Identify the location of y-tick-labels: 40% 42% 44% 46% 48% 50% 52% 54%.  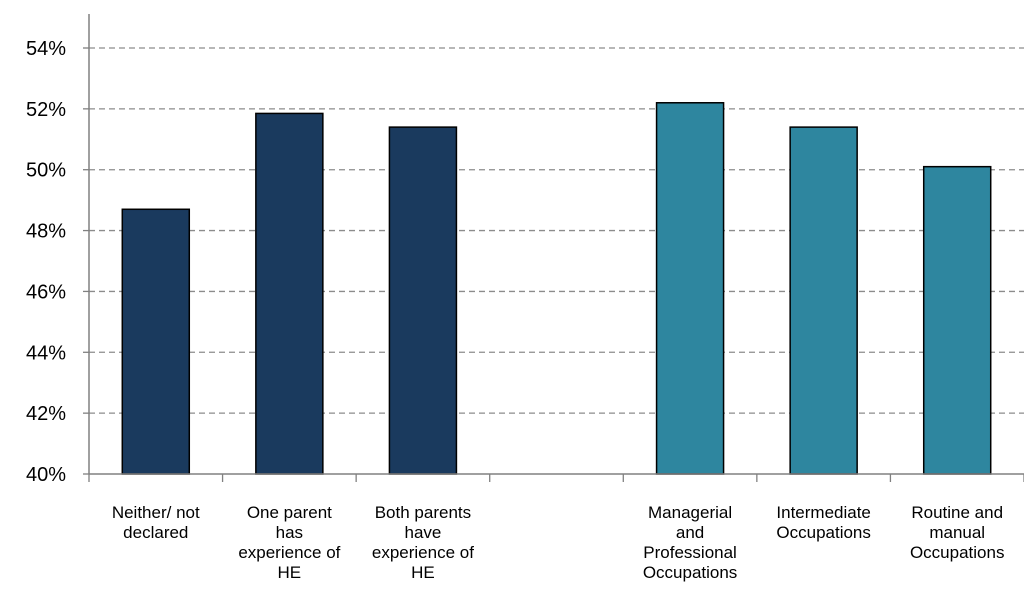
(46, 262).